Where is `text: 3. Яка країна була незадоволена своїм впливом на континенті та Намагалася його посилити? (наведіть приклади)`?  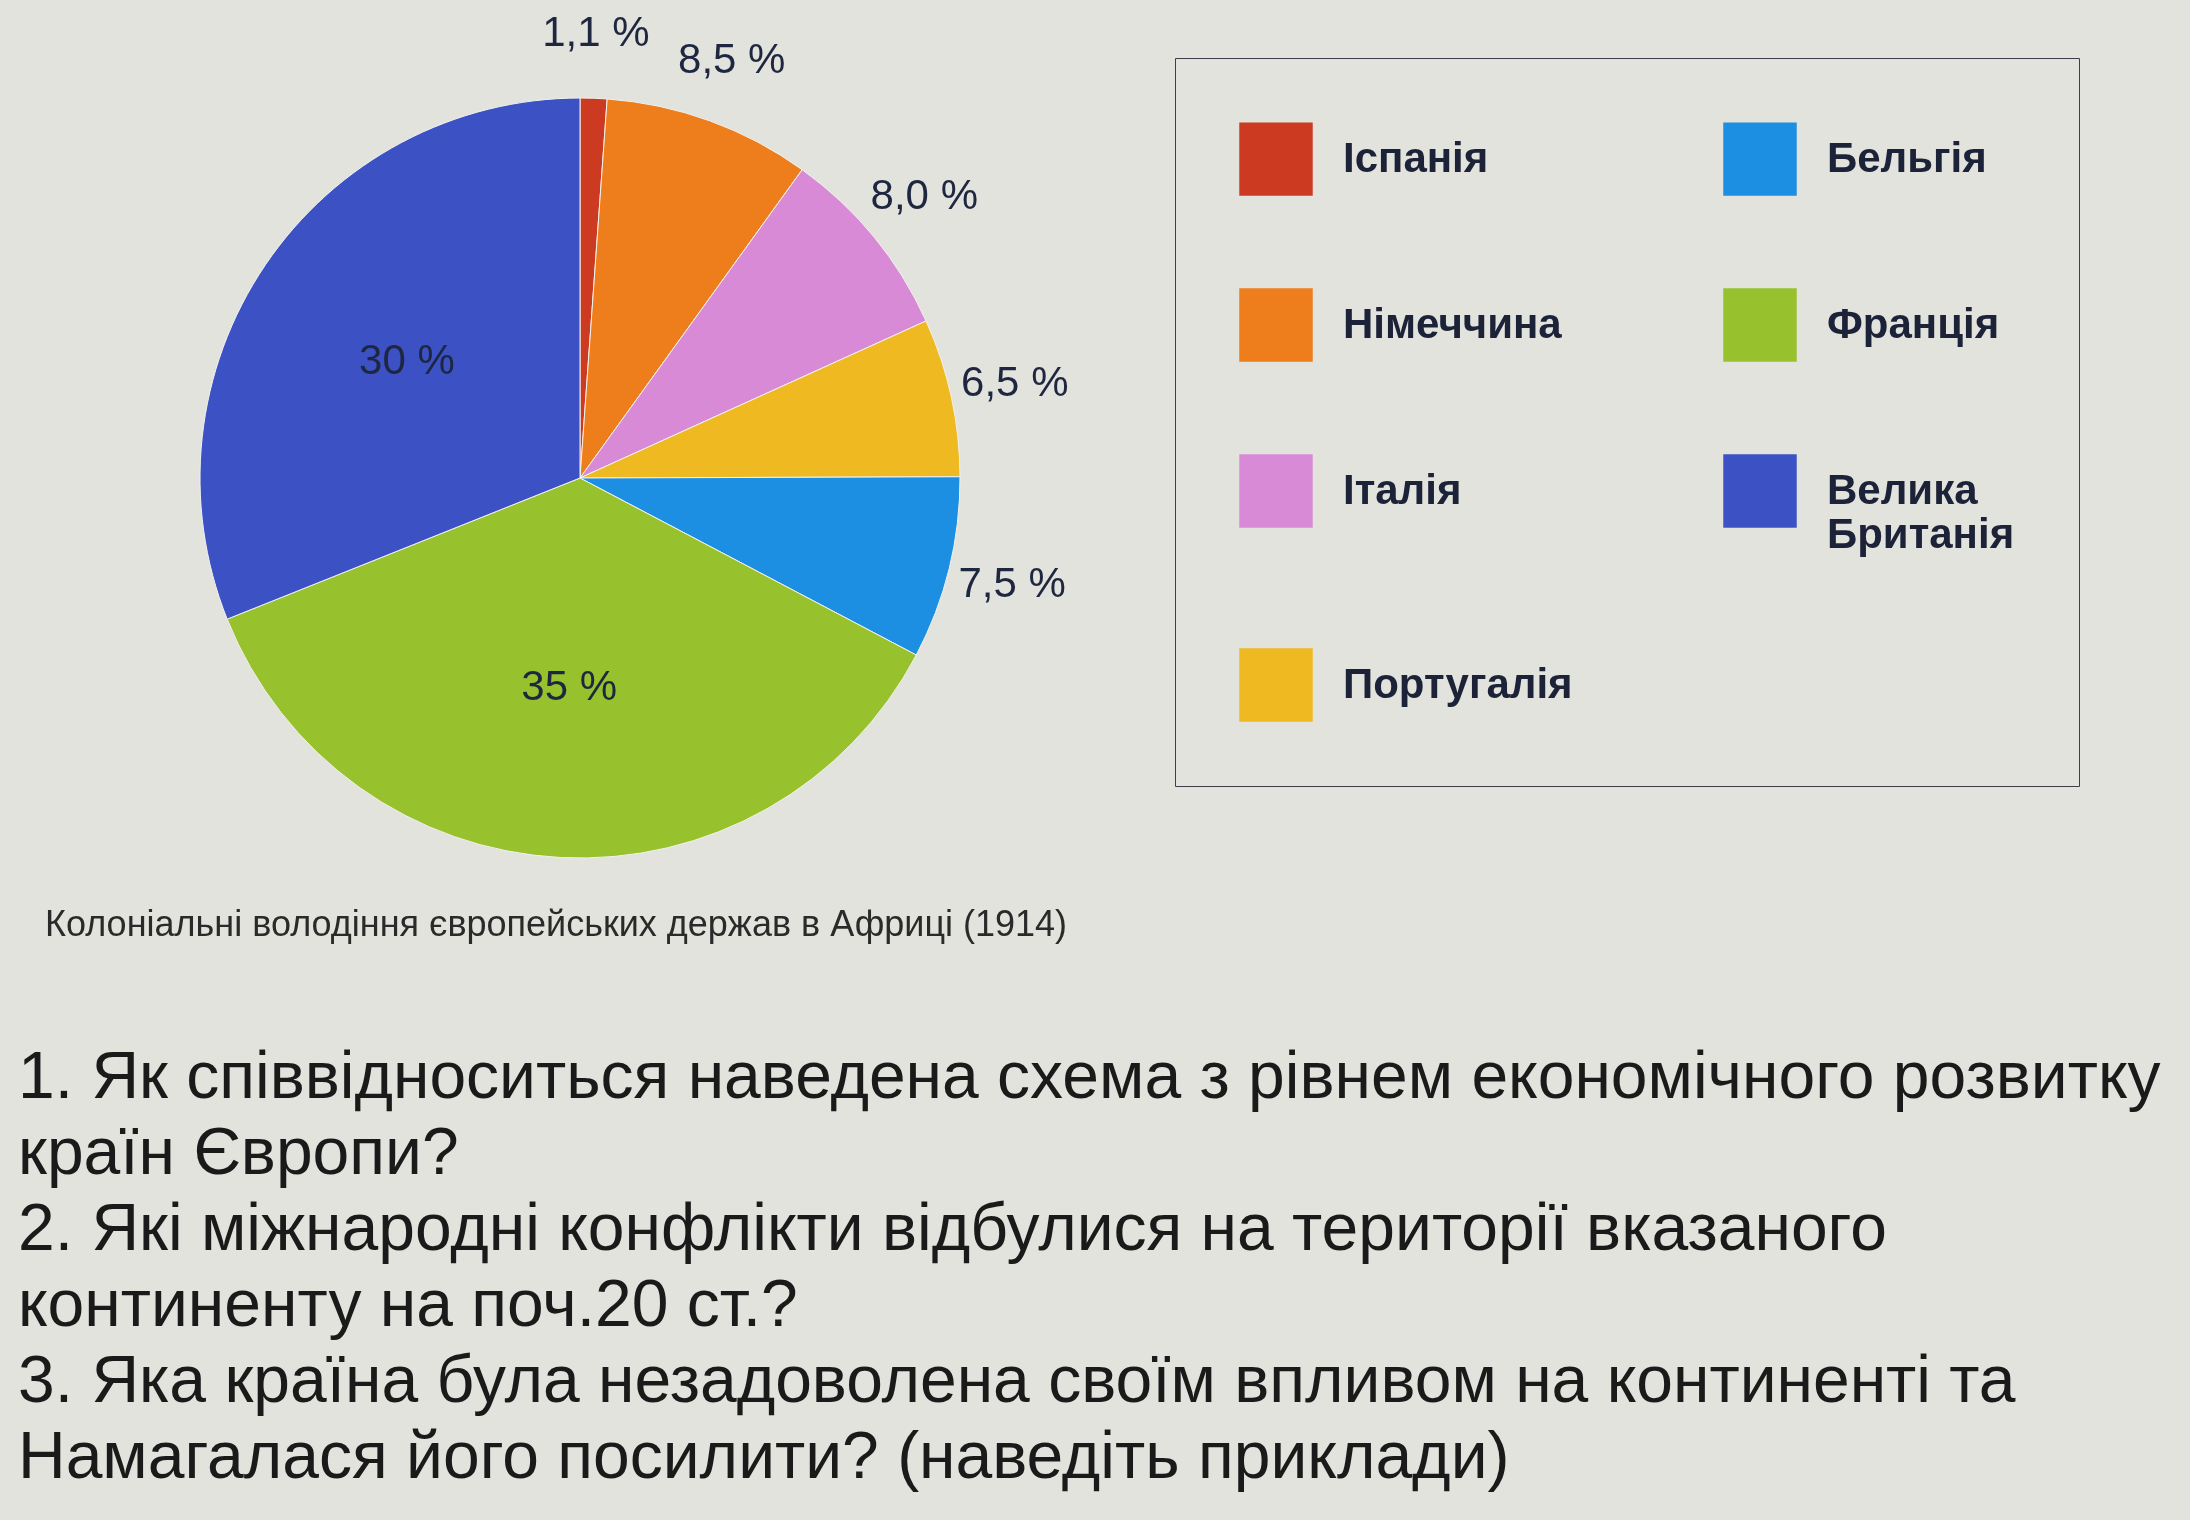 text: 3. Яка країна була незадоволена своїм впливом на континенті та Намагалася його посилити? (наведіть приклади) is located at coordinates (1017, 1417).